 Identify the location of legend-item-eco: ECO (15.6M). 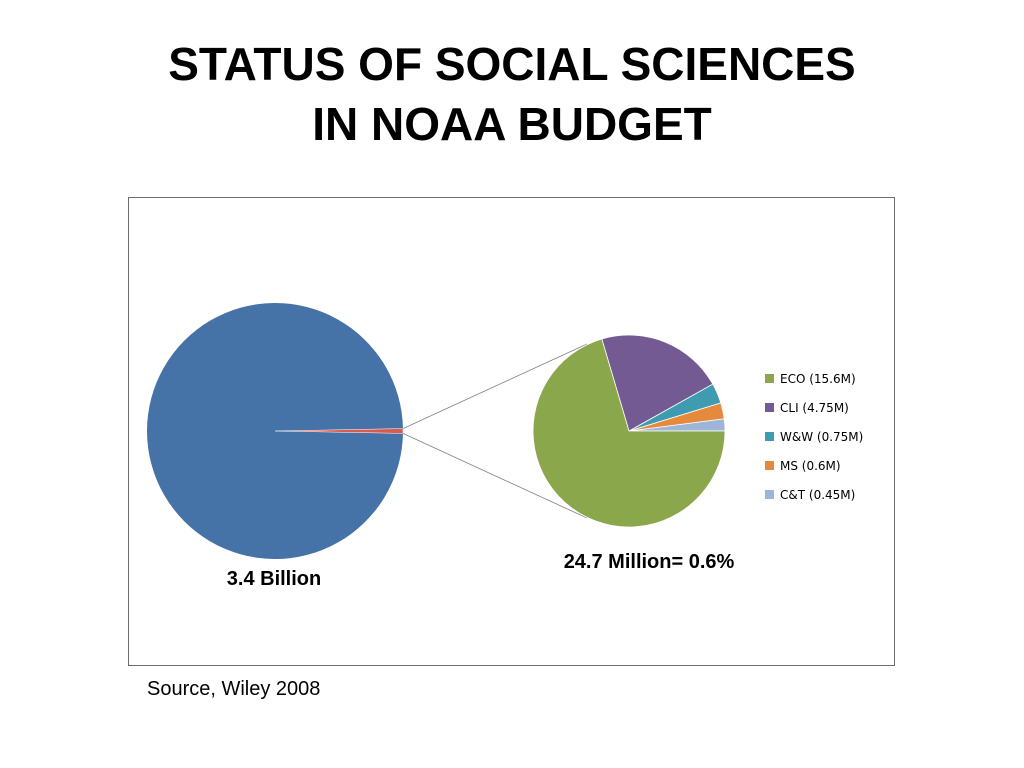
(814, 378).